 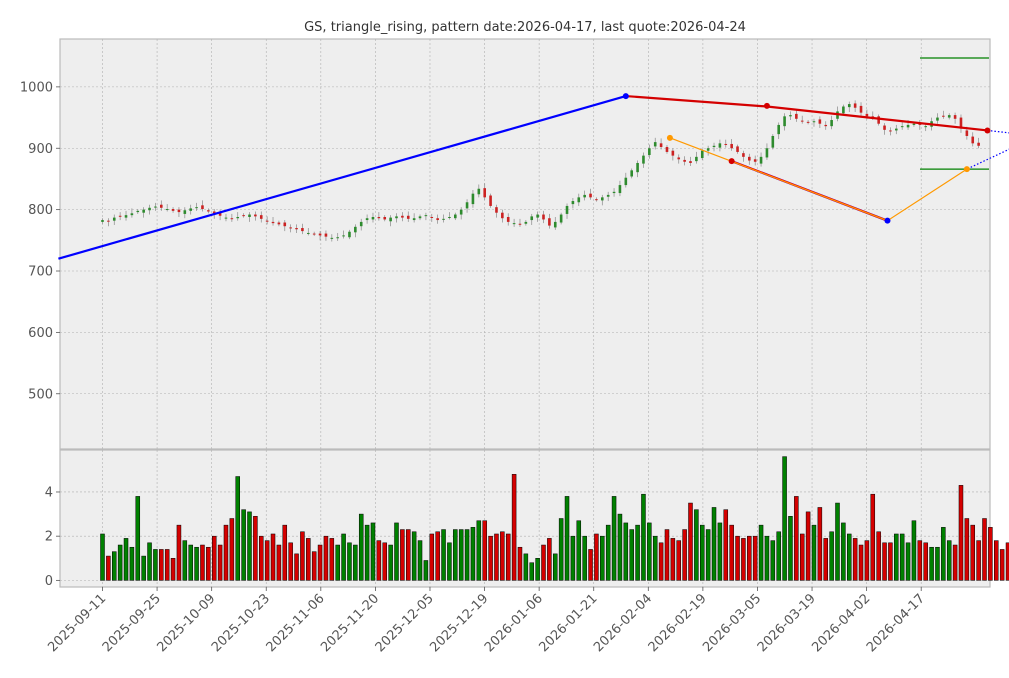 I want to click on pattern-line, so click(x=987, y=149).